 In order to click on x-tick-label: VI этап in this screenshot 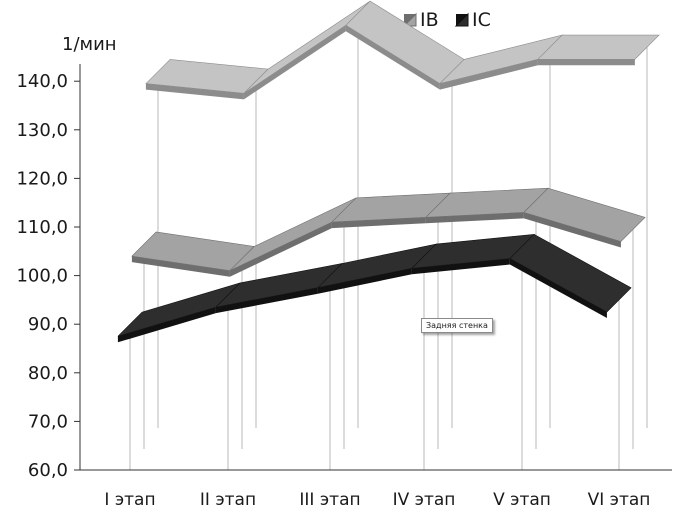, I will do `click(619, 500)`.